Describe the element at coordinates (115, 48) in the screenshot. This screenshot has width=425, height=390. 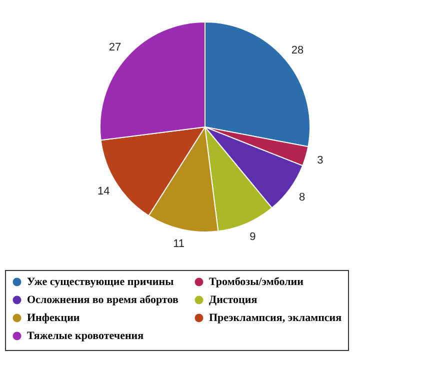
I see `data-label: 27` at that location.